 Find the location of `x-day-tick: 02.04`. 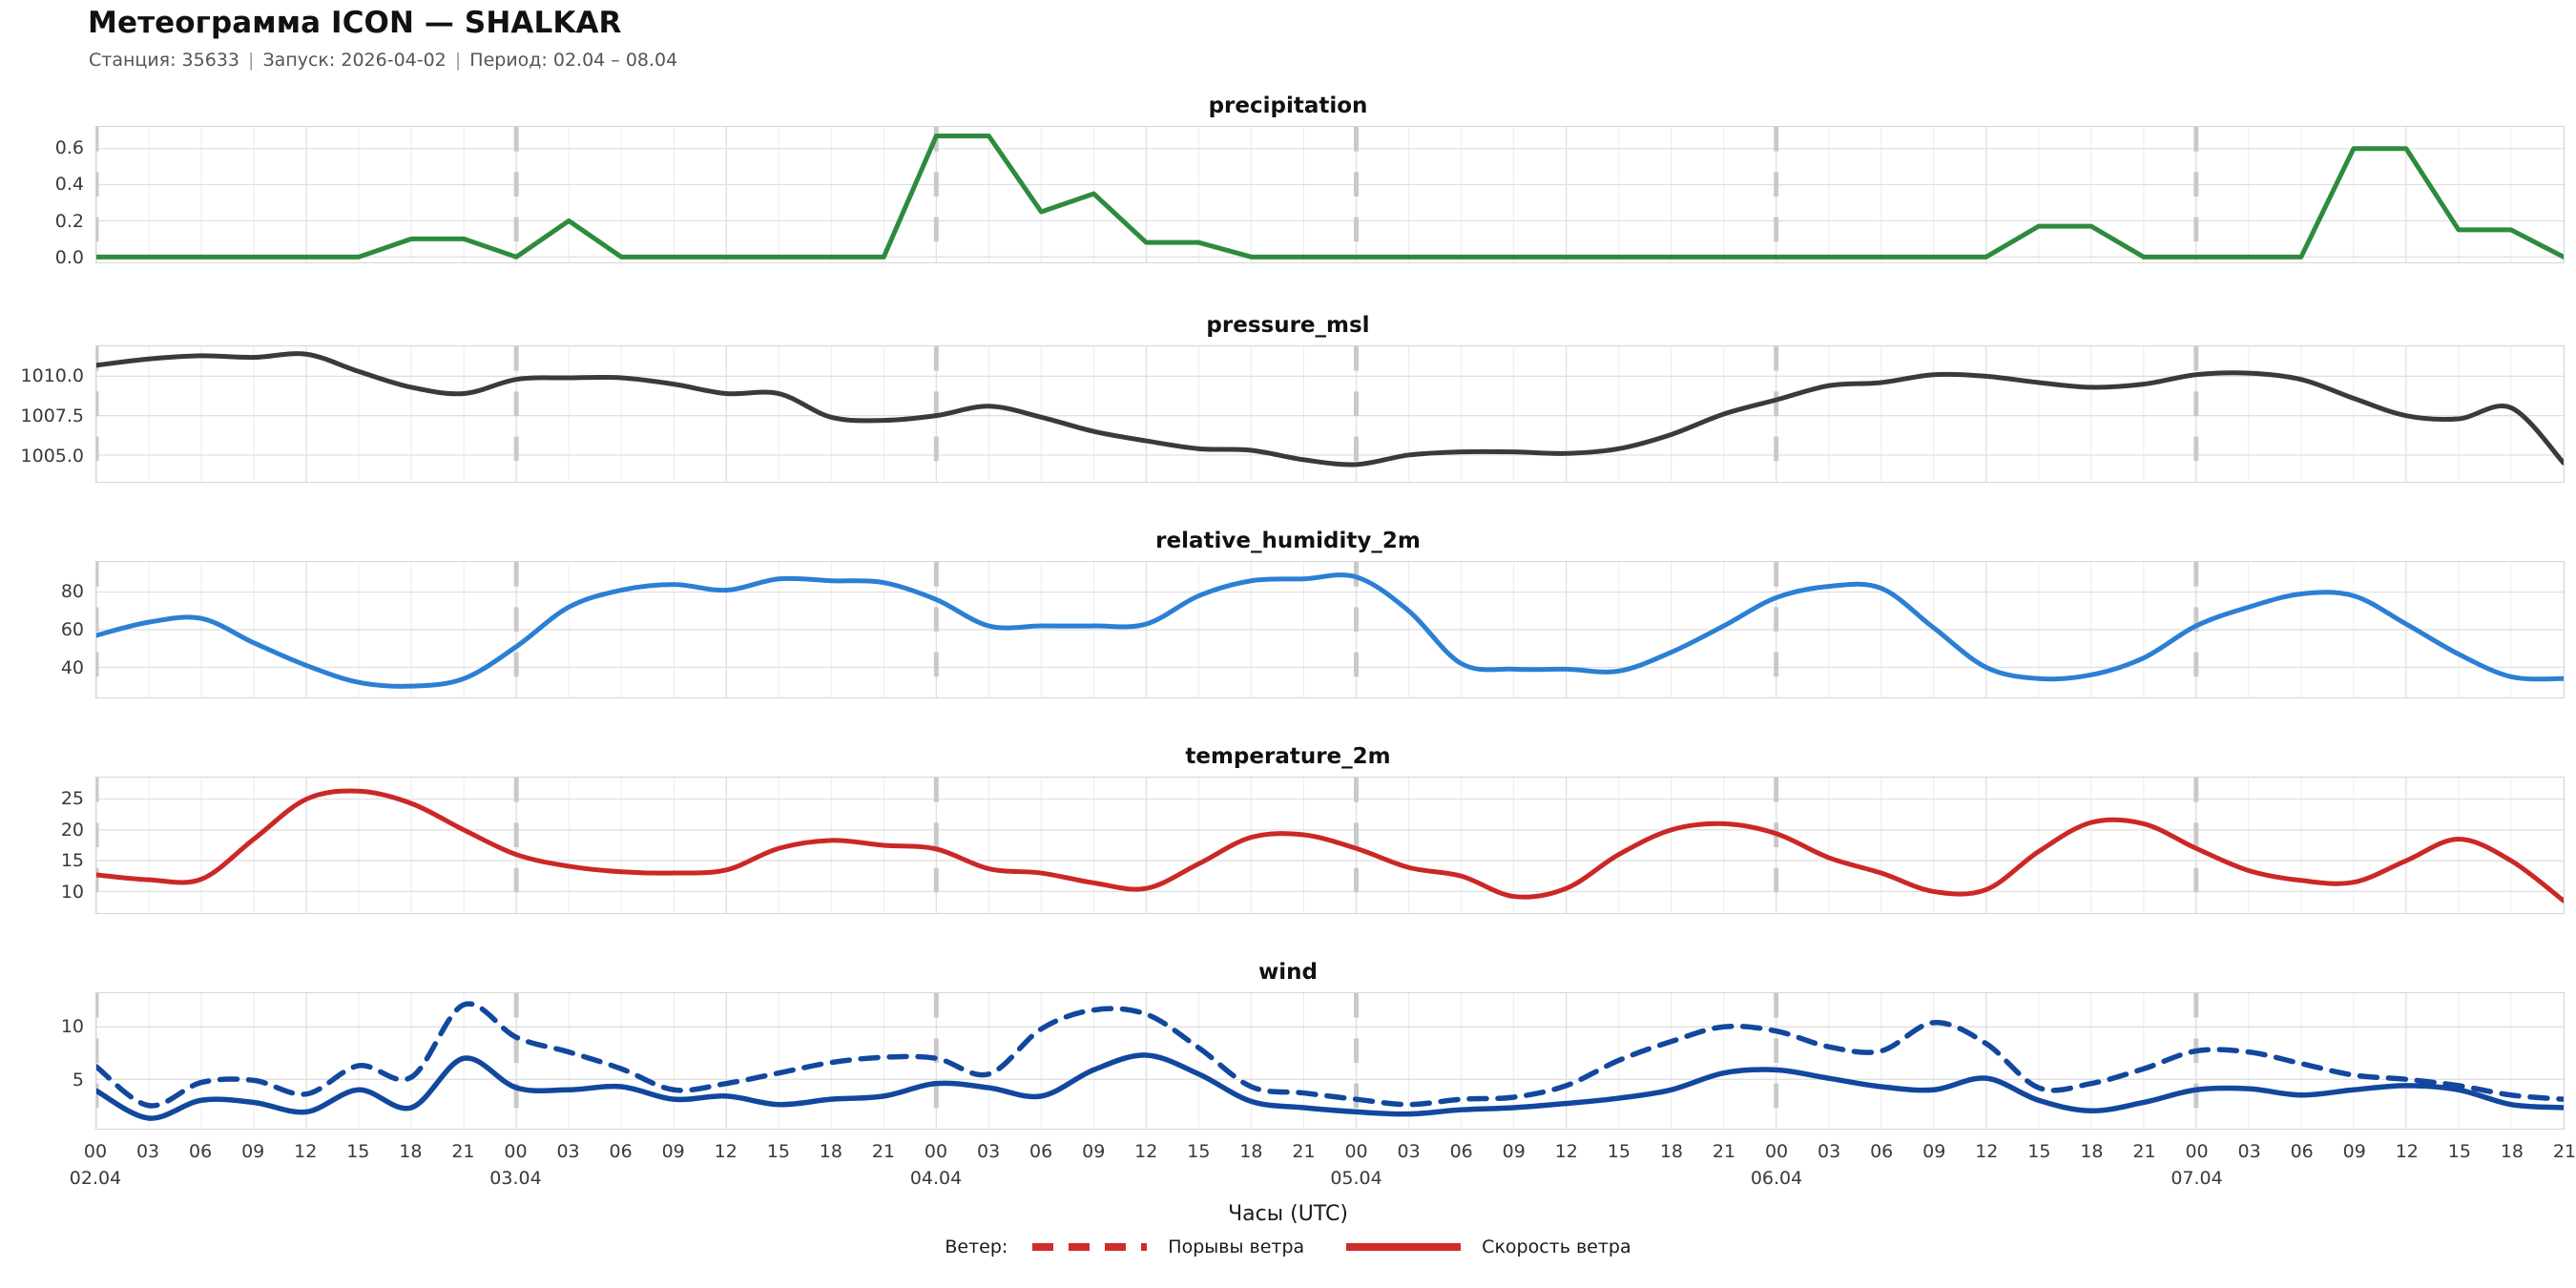

x-day-tick: 02.04 is located at coordinates (95, 1178).